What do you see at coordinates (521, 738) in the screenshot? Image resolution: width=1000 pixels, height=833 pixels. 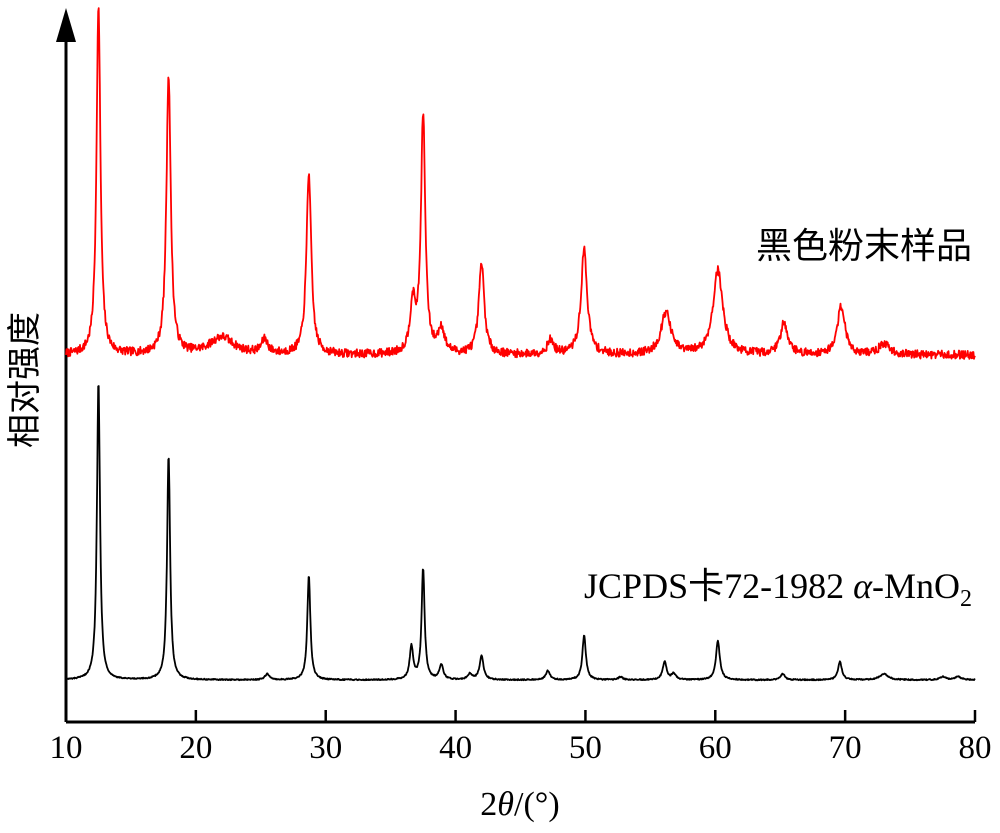 I see `x-ticks: 10 20 30 40 50 60 70 80` at bounding box center [521, 738].